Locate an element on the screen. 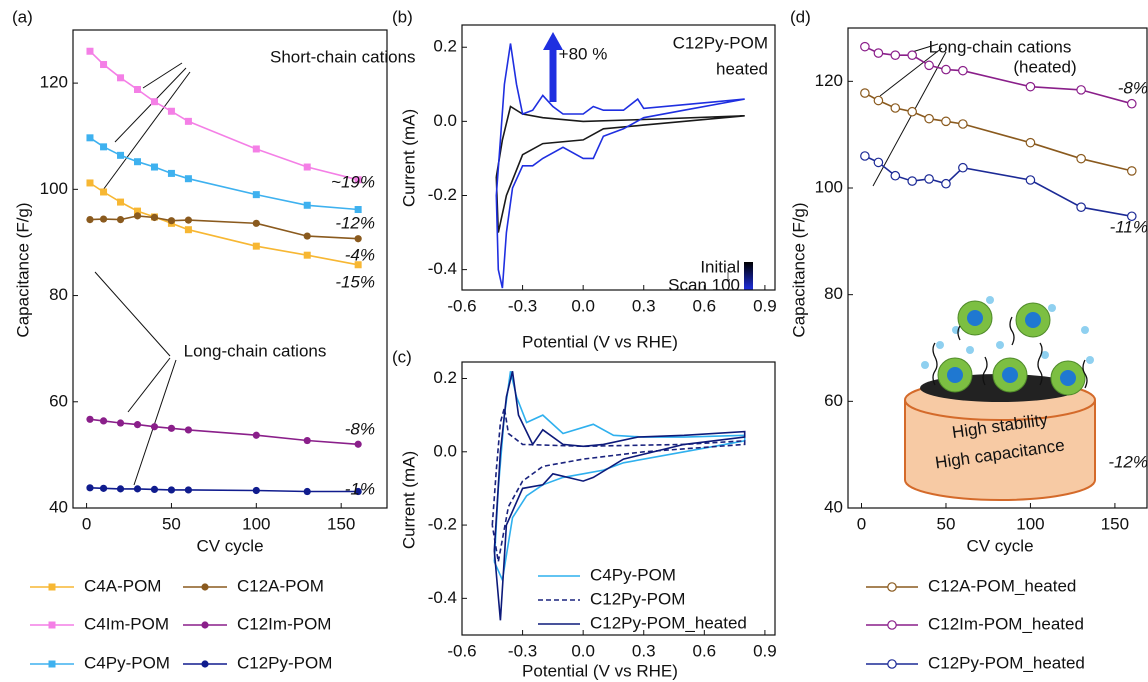 This screenshot has height=682, width=1148. change-label: -11% is located at coordinates (1129, 226).